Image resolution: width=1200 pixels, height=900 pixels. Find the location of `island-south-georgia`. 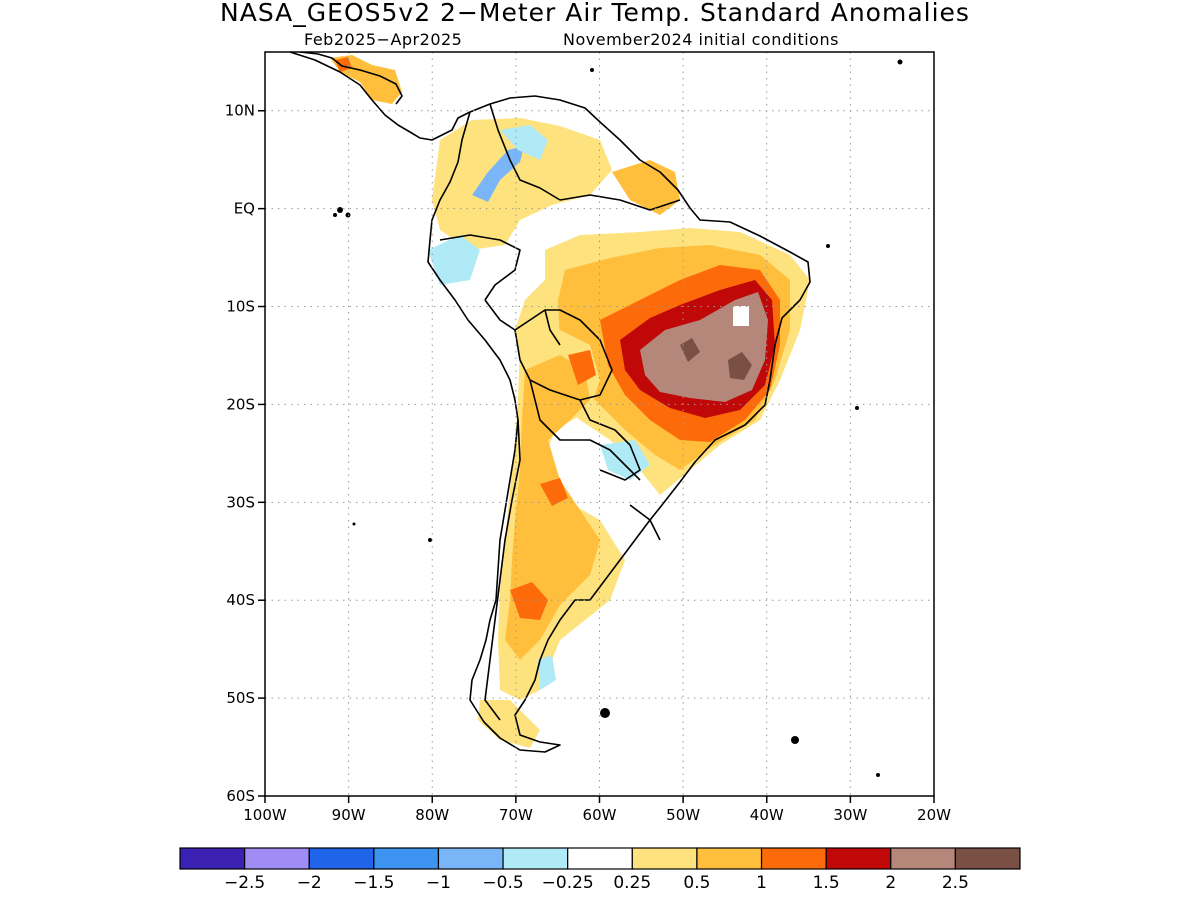

island-south-georgia is located at coordinates (795, 740).